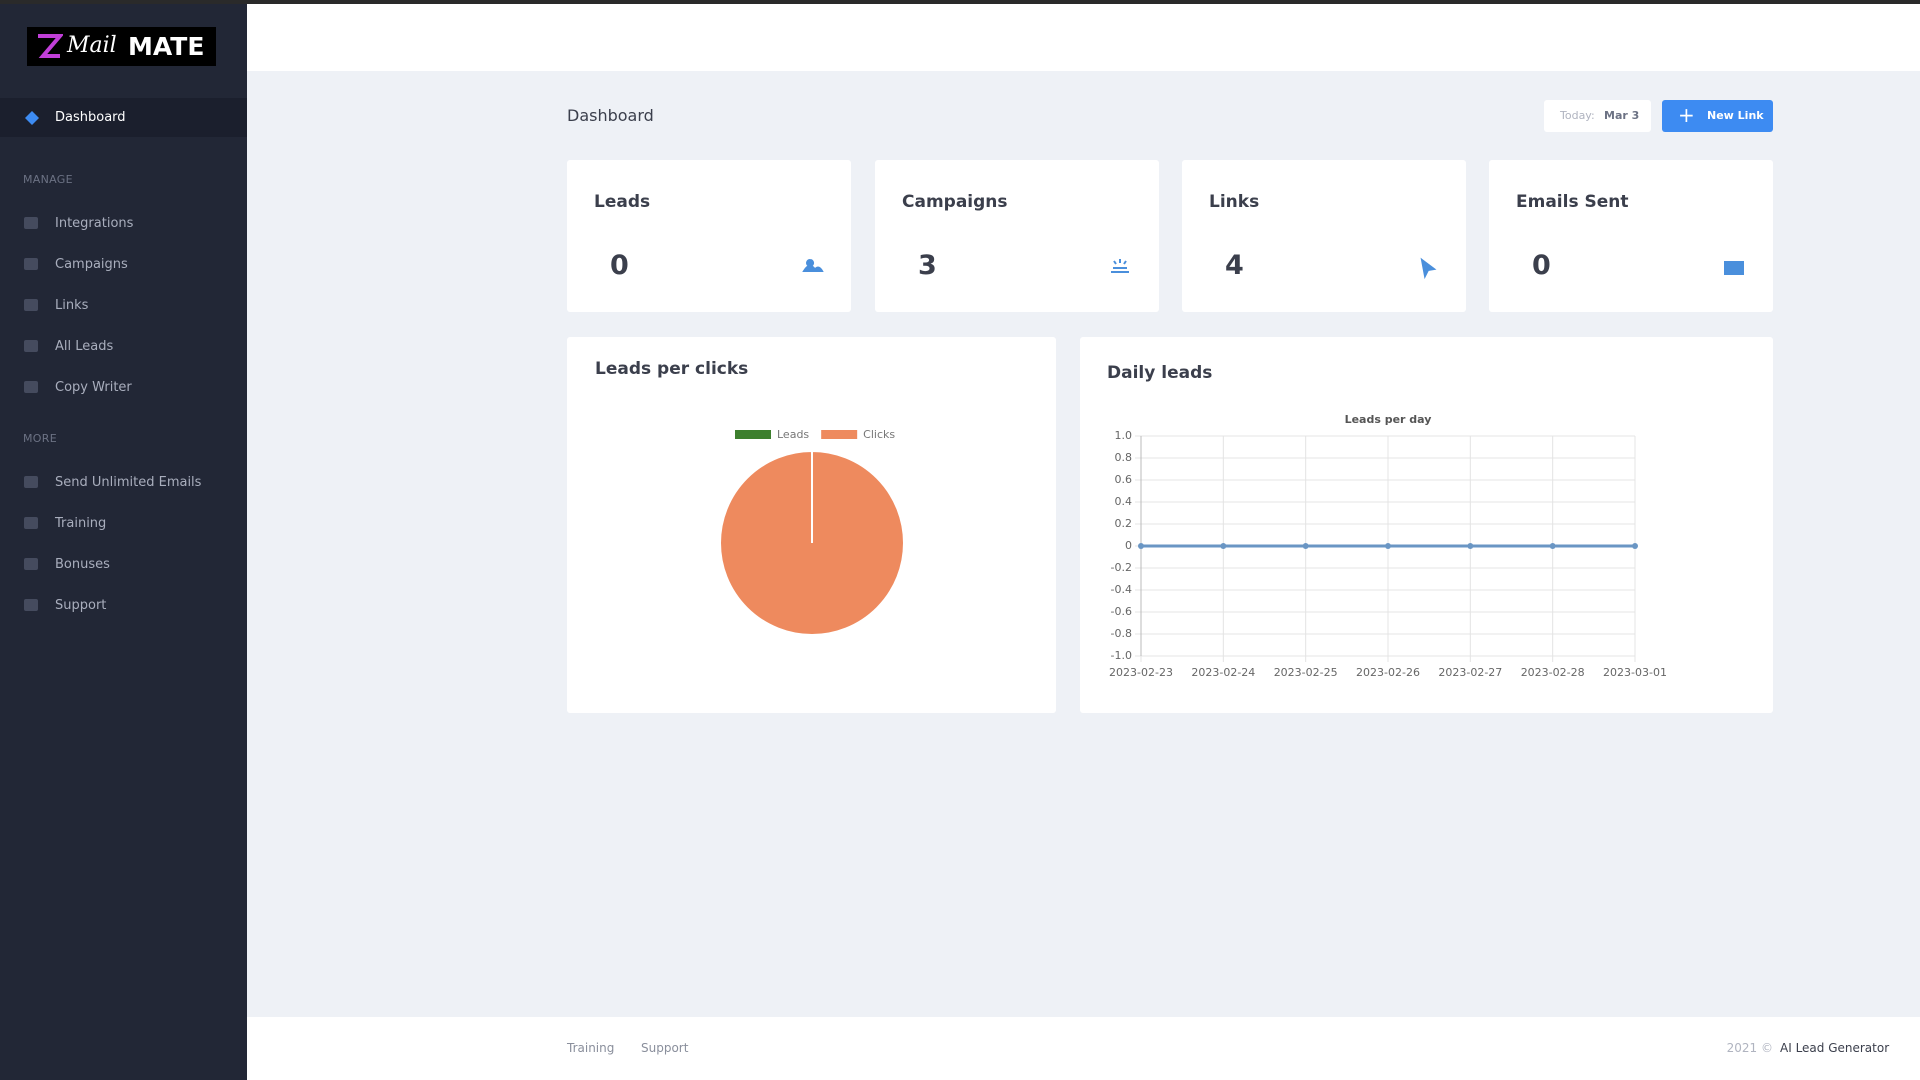 The image size is (1920, 1080). I want to click on copyright: 2021 ©, so click(1749, 1048).